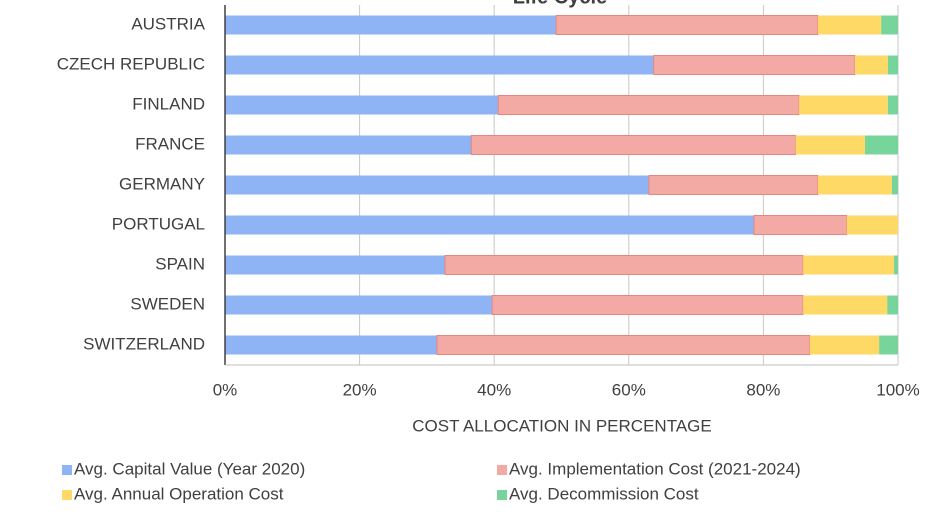 This screenshot has width=927, height=519. What do you see at coordinates (168, 23) in the screenshot?
I see `y-tick-label: AUSTRIA` at bounding box center [168, 23].